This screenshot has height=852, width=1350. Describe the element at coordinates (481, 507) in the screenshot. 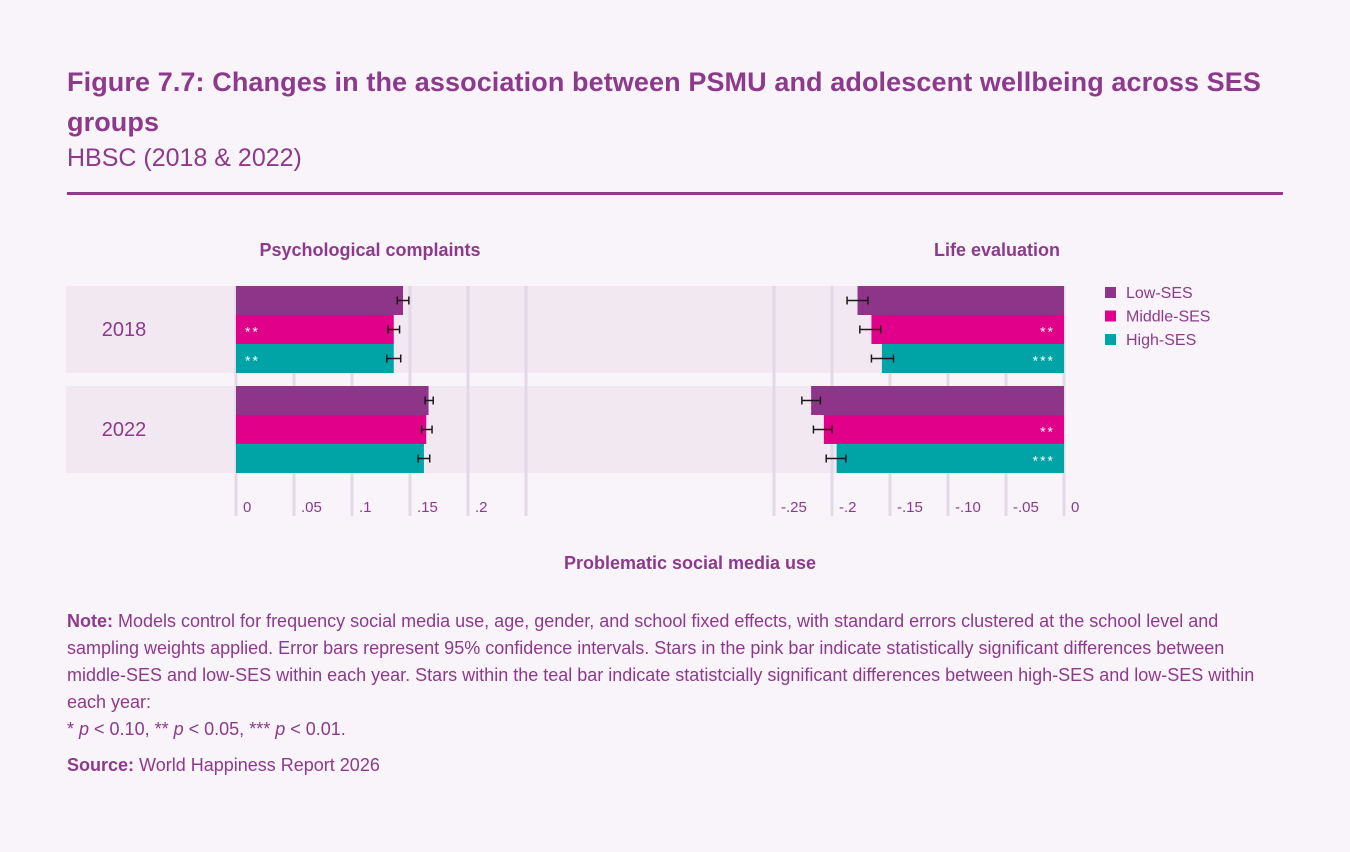

I see `tick-label: .2` at that location.